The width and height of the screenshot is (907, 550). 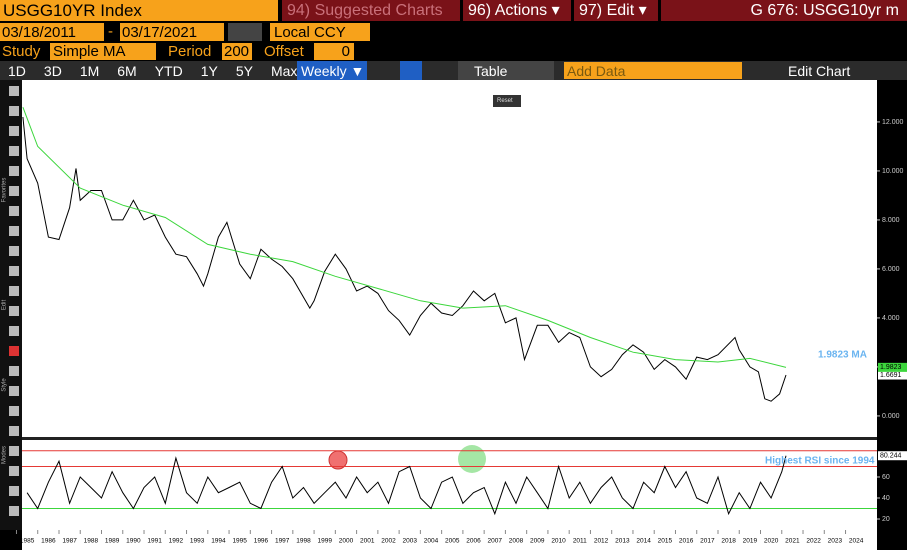 What do you see at coordinates (893, 171) in the screenshot?
I see `y-tick-label: 10.000` at bounding box center [893, 171].